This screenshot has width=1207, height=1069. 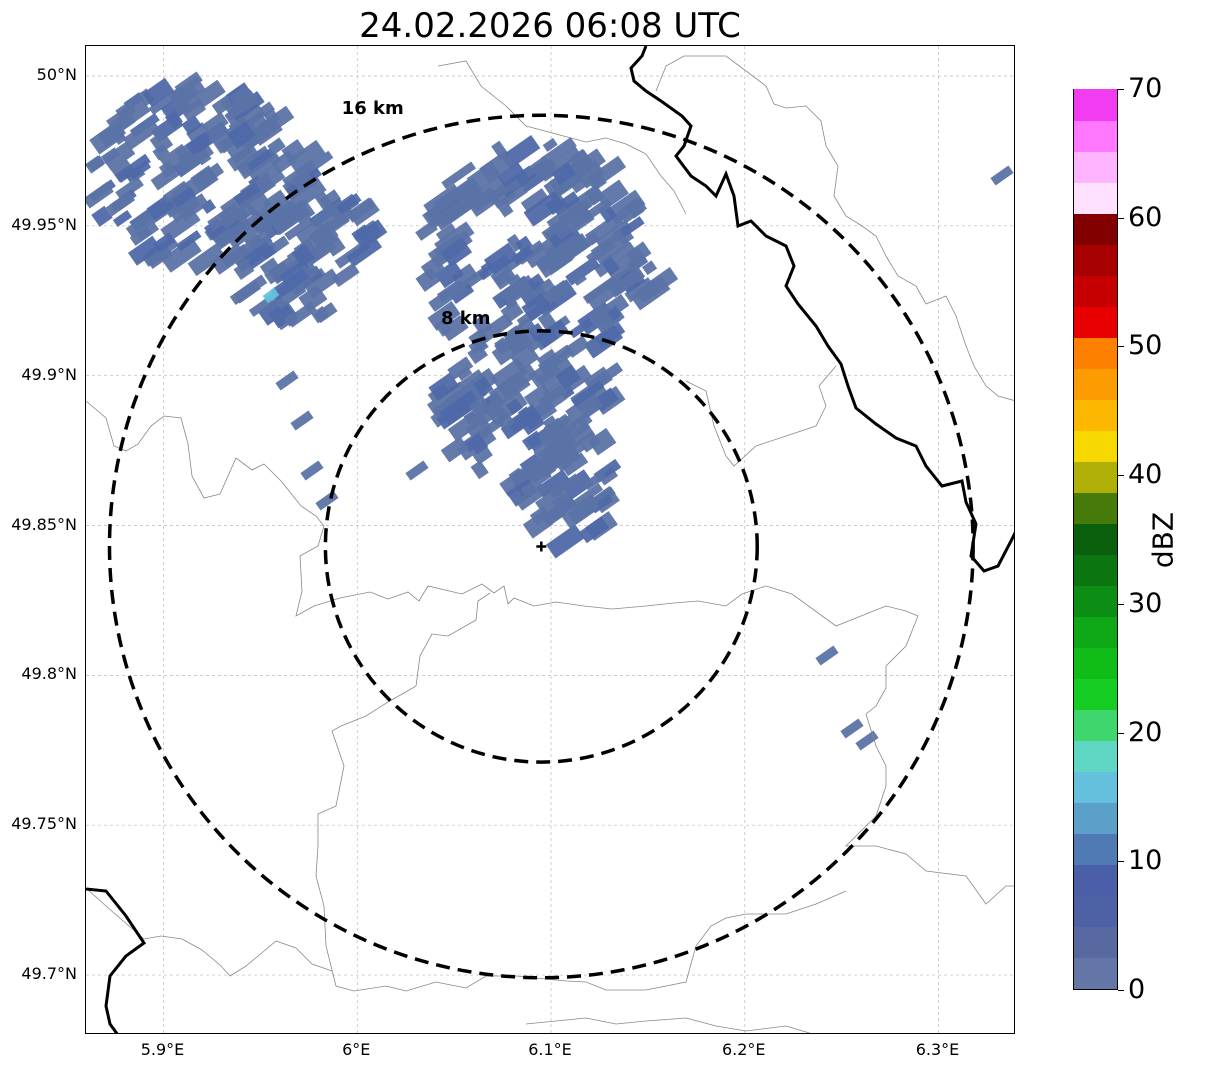 I want to click on colorbar-tick-label: 10, so click(x=1145, y=861).